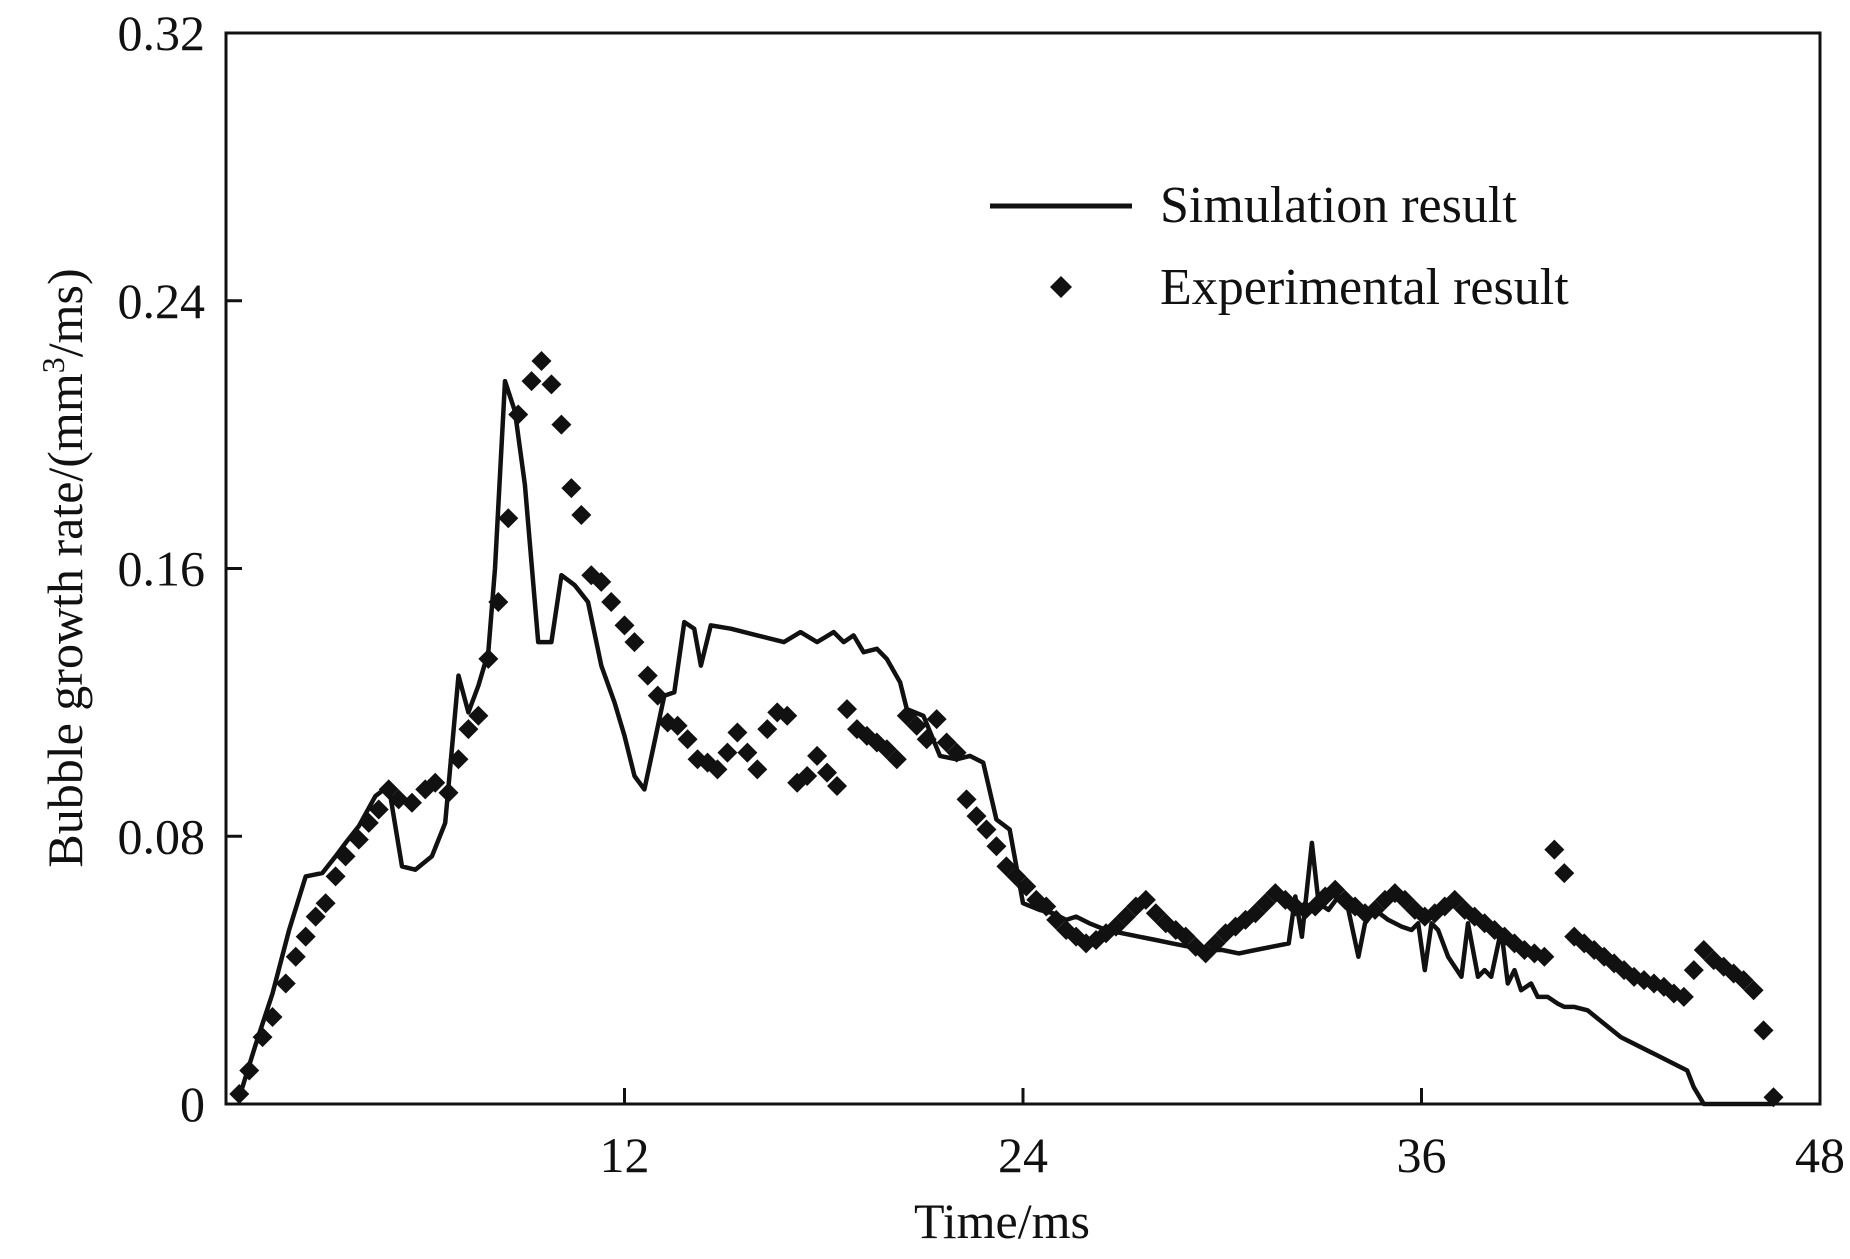 The width and height of the screenshot is (1850, 1259). I want to click on x-tick-label: 24, so click(1023, 1155).